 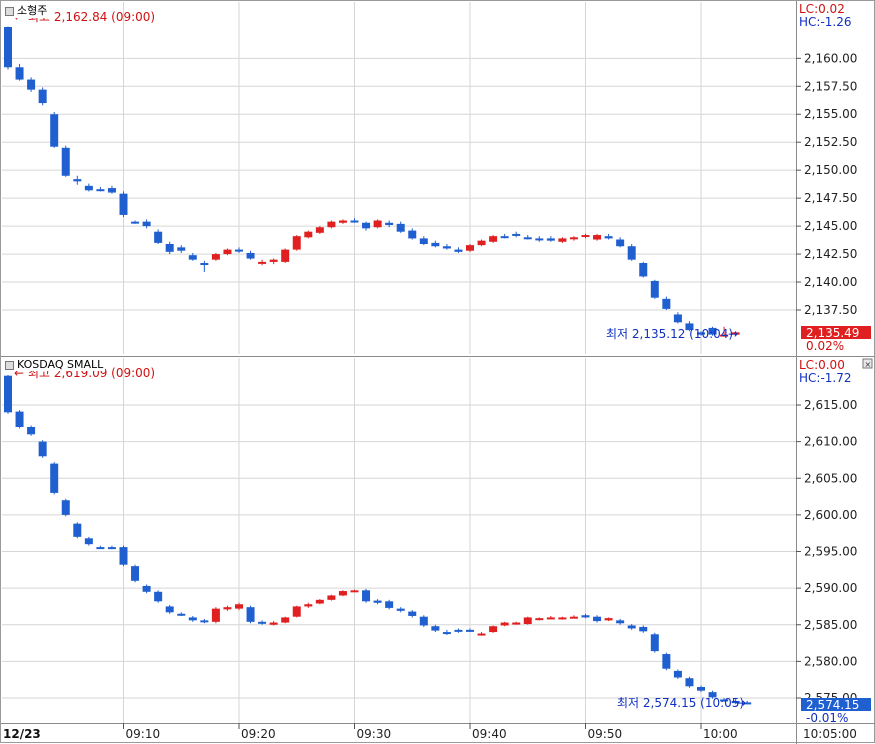 I want to click on last-value: 2,574.15, so click(x=832, y=705).